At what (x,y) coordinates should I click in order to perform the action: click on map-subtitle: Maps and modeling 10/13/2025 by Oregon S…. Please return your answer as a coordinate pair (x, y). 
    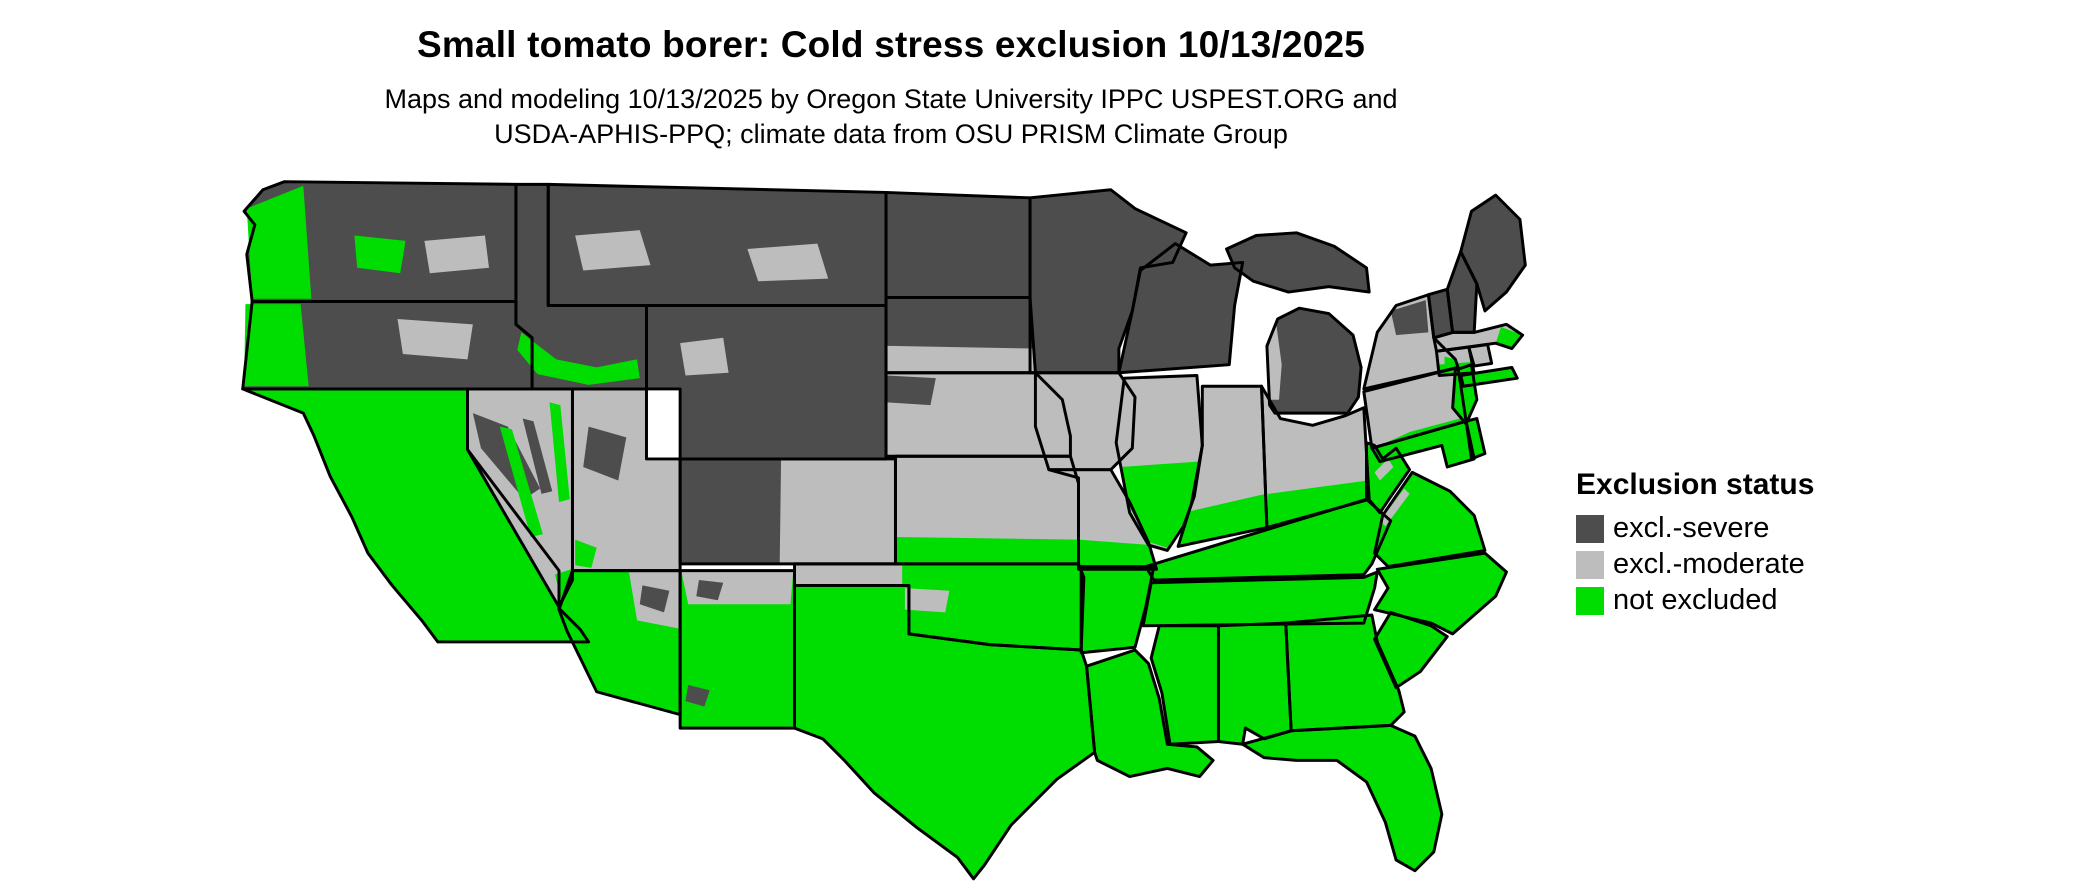
    Looking at the image, I should click on (891, 117).